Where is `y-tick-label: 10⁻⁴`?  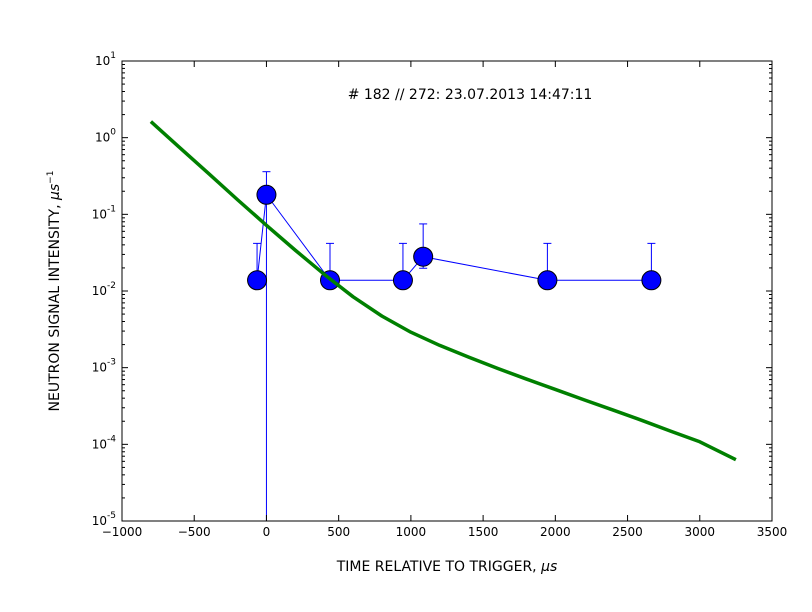
y-tick-label: 10⁻⁴ is located at coordinates (104, 442).